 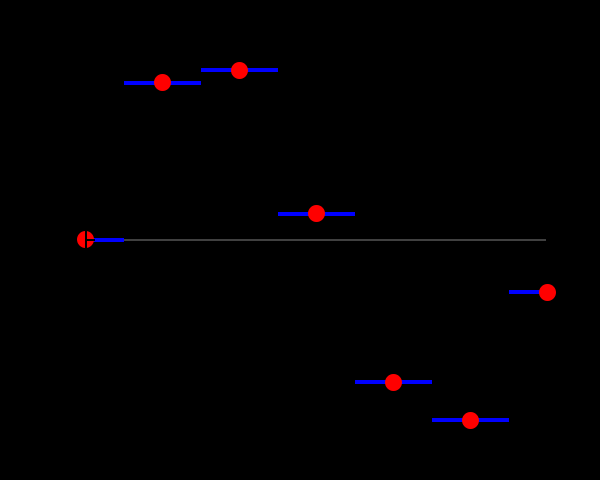 What do you see at coordinates (316, 239) in the screenshot?
I see `zero-reference-line` at bounding box center [316, 239].